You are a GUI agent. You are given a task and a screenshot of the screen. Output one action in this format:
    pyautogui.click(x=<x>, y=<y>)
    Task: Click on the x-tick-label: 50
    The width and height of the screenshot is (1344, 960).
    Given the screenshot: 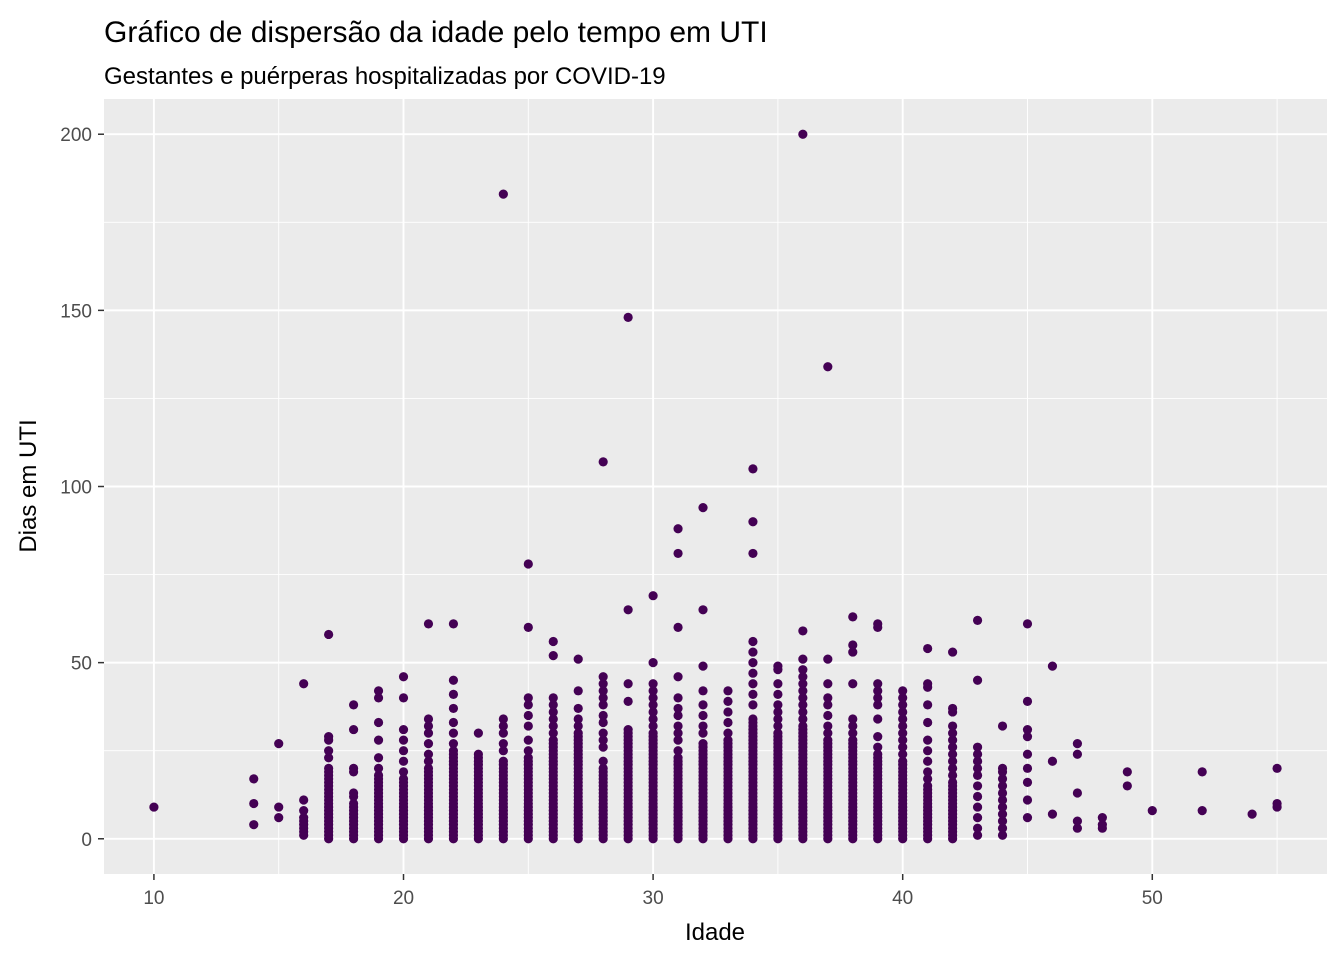 What is the action you would take?
    pyautogui.click(x=1152, y=898)
    